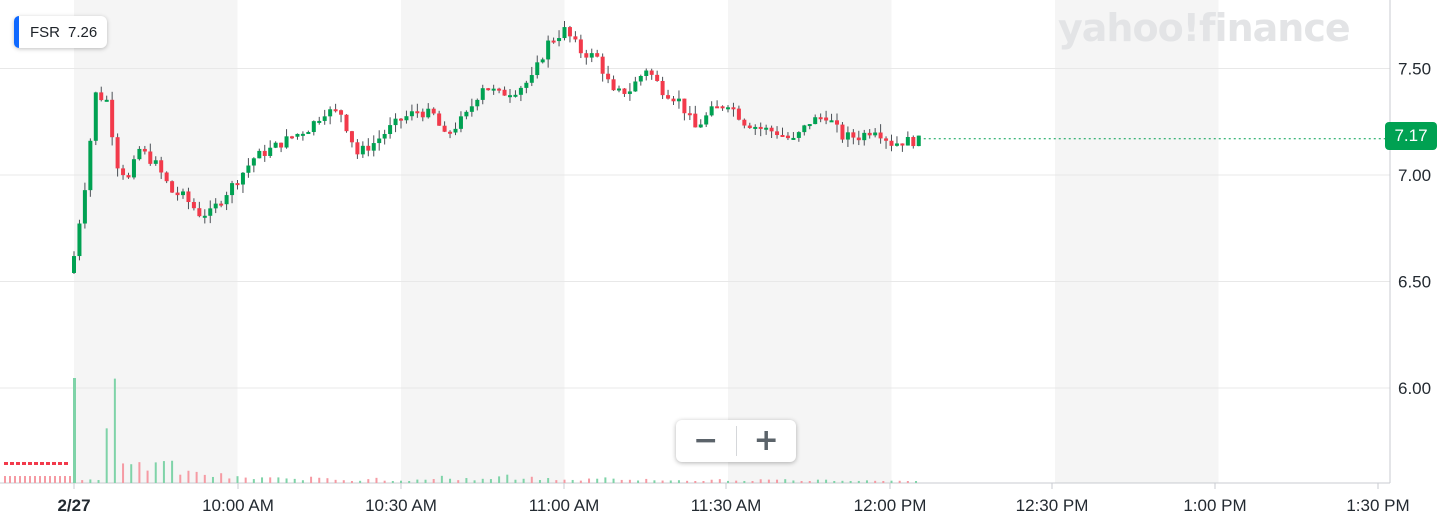 This screenshot has height=523, width=1447. What do you see at coordinates (238, 505) in the screenshot?
I see `x-tick-label: 10:00 AM` at bounding box center [238, 505].